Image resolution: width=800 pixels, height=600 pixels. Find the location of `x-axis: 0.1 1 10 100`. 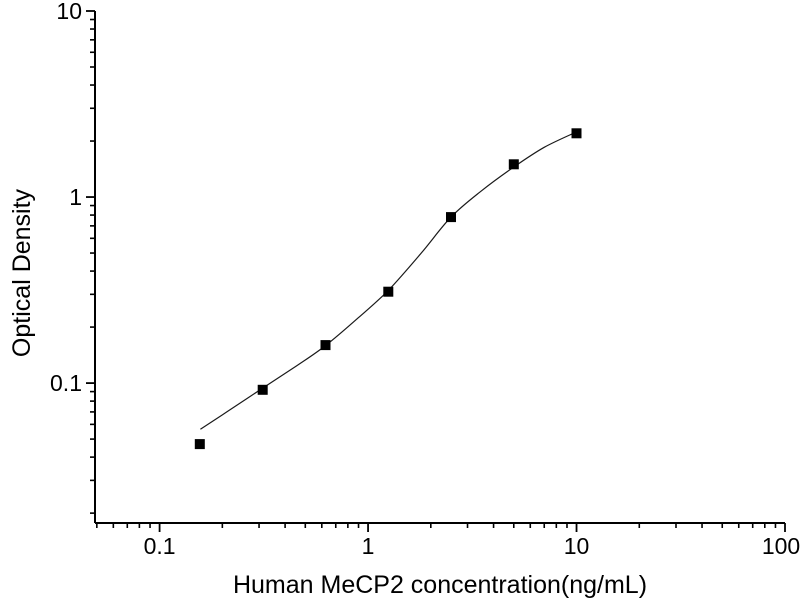

x-axis: 0.1 1 10 100 is located at coordinates (447, 540).